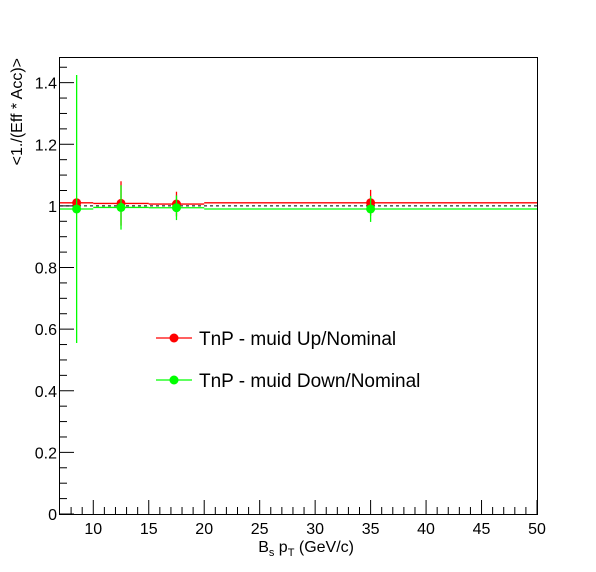 The height and width of the screenshot is (572, 596). What do you see at coordinates (263, 547) in the screenshot?
I see `x-axis-label-base: B` at bounding box center [263, 547].